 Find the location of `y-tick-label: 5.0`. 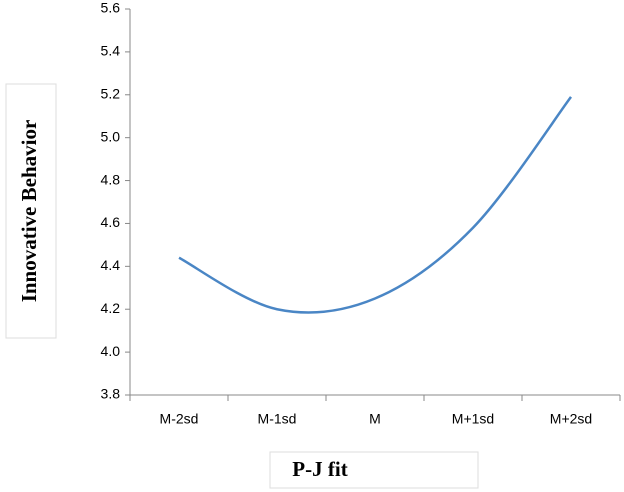

y-tick-label: 5.0 is located at coordinates (111, 136).